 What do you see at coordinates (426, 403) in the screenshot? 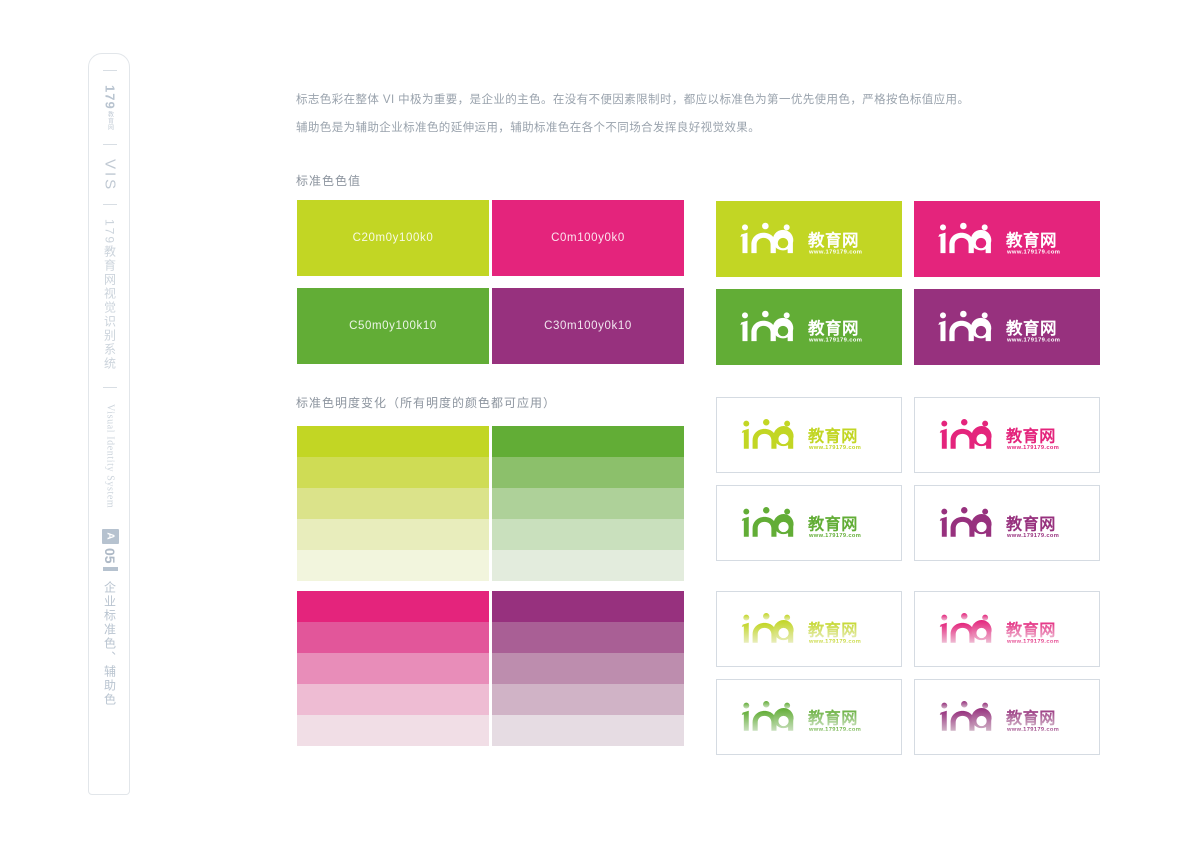
I see `section-title-brightness: 标准色明度变化（所有明度的颜色都可应用）` at bounding box center [426, 403].